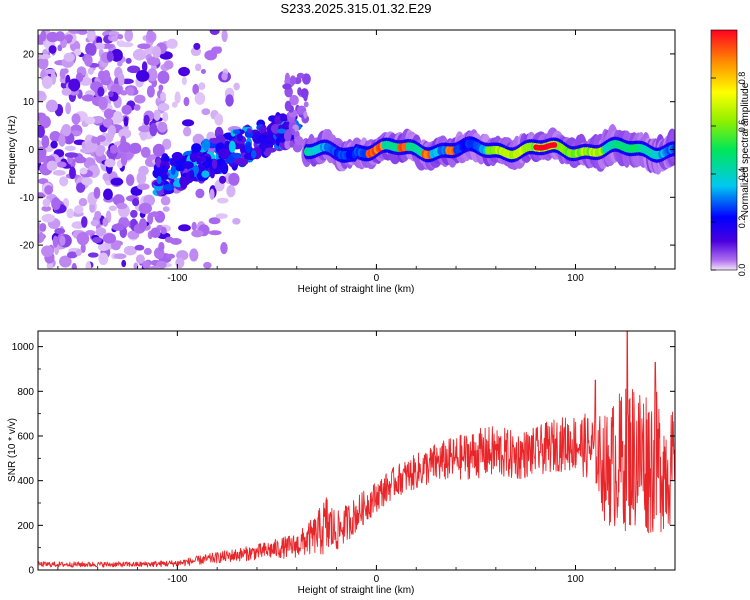  I want to click on ridge-peak, so click(555, 145).